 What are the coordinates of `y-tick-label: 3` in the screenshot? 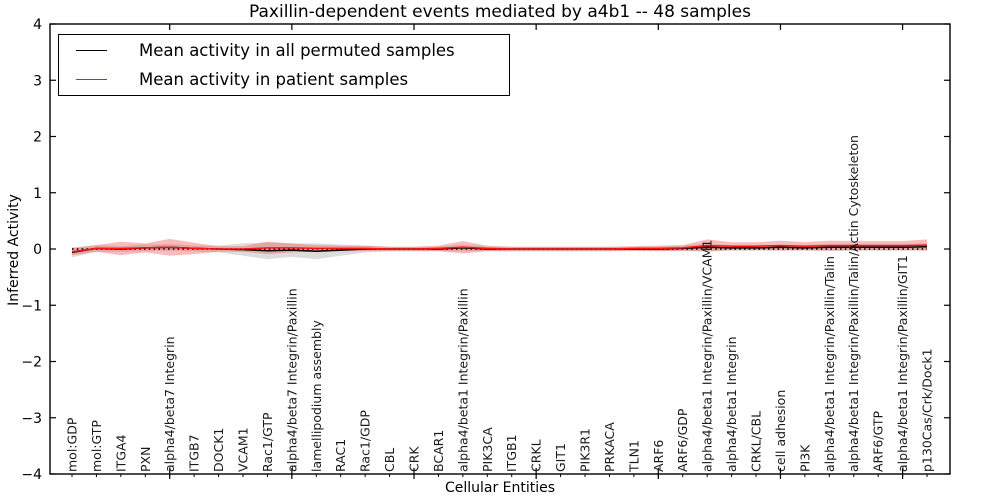 It's located at (37, 81).